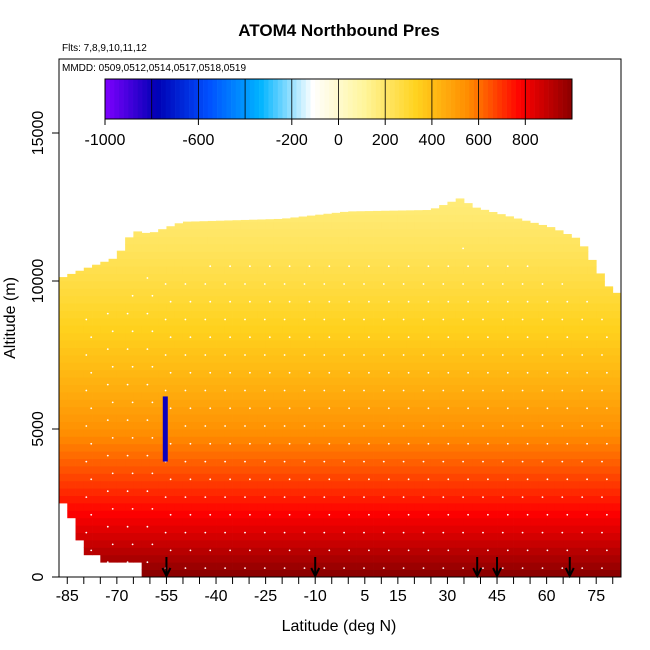  I want to click on flights-label: Flts: 7,8,9,10,11,12, so click(104, 48).